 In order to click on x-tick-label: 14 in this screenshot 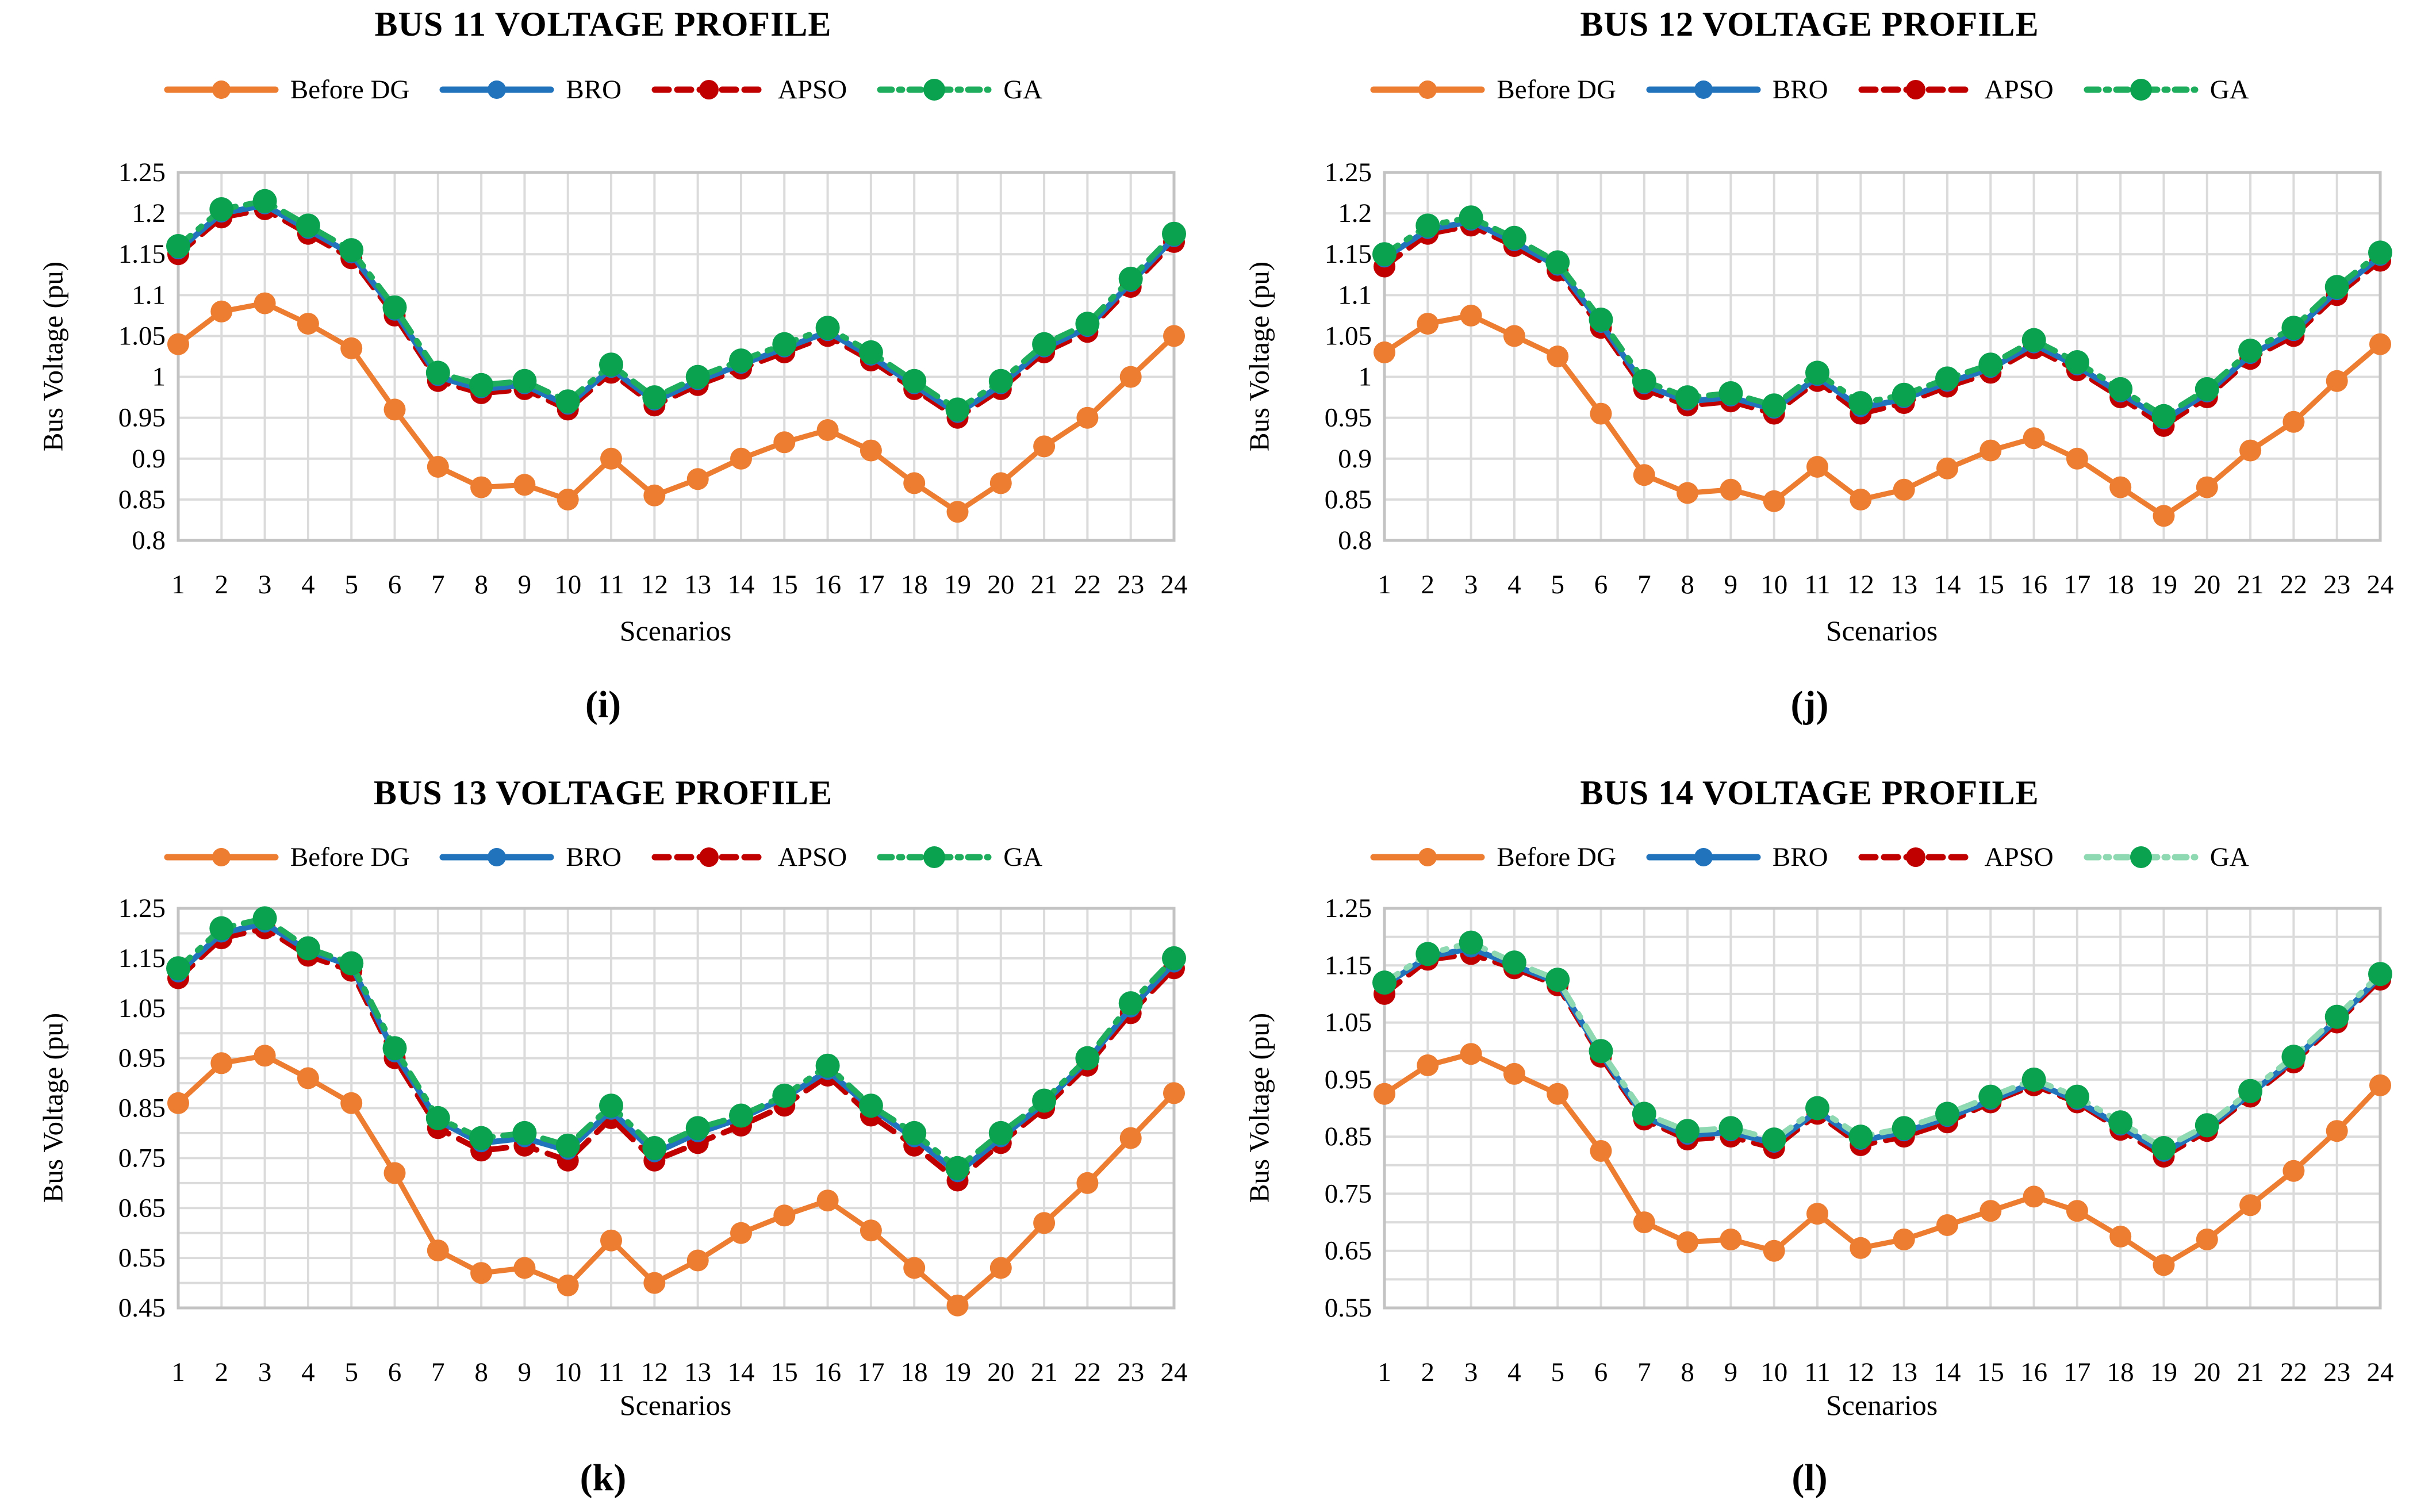, I will do `click(740, 585)`.